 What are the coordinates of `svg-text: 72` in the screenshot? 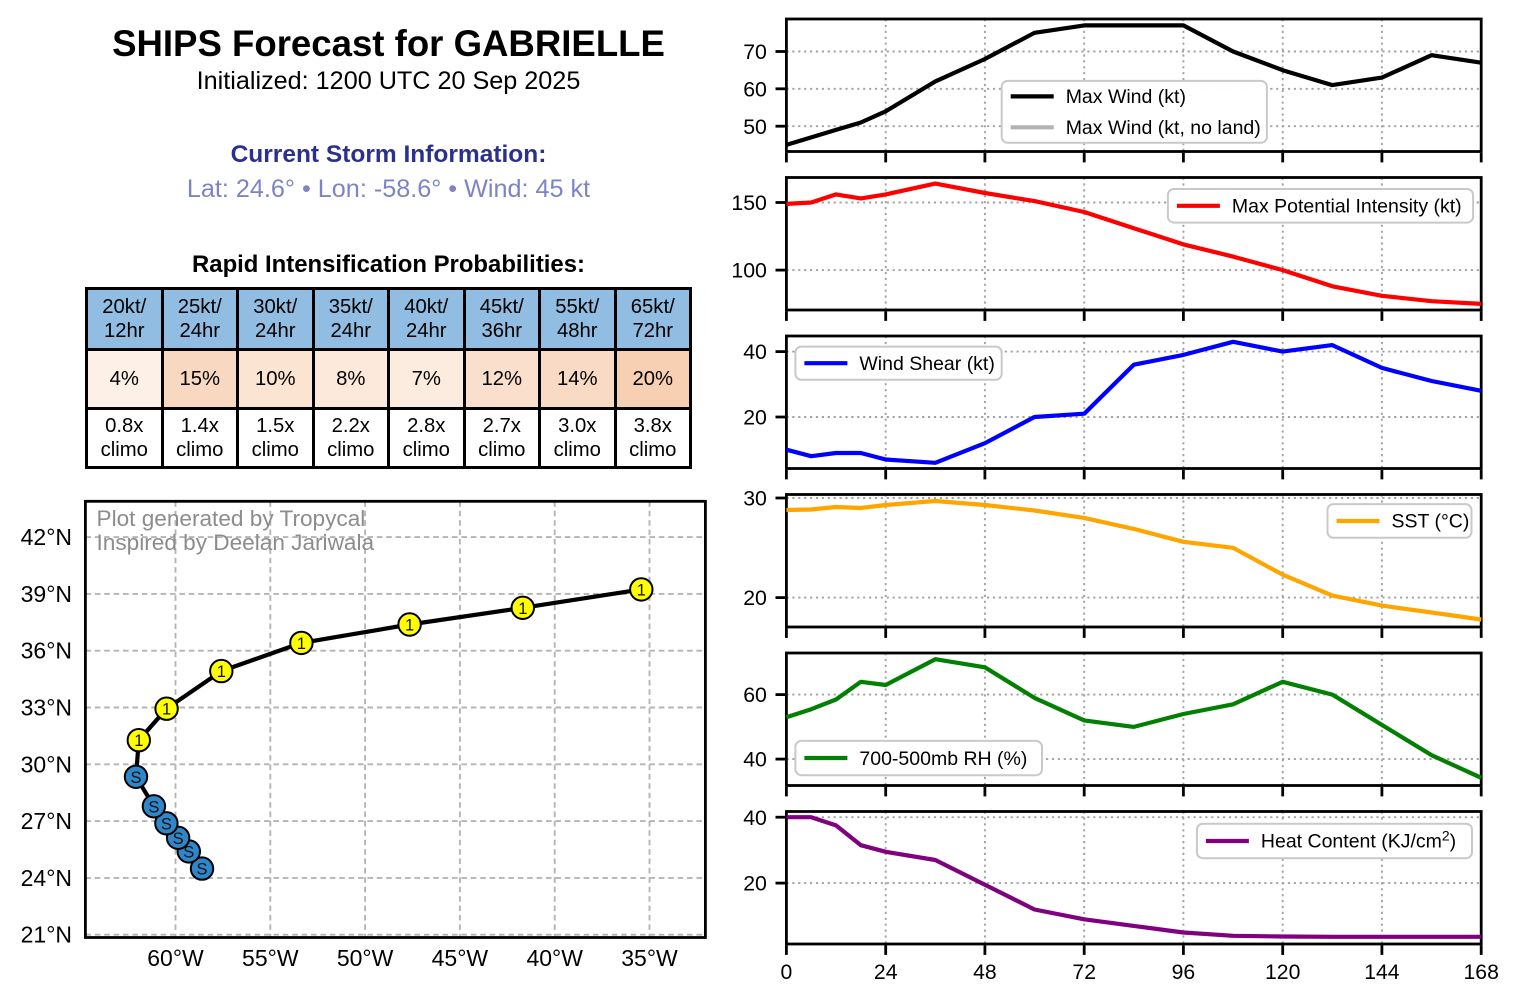 It's located at (1084, 972).